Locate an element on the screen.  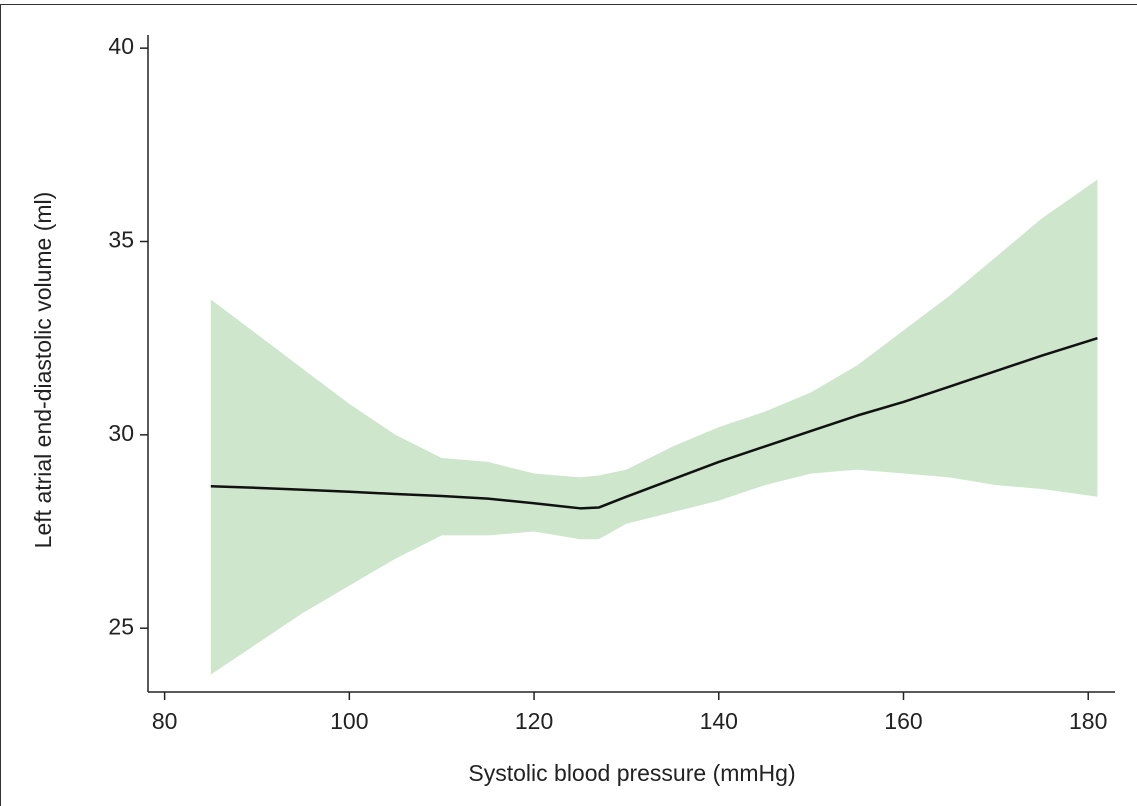
y-axis-title: Left atrial end-diastolic volume (ml) is located at coordinates (43, 370).